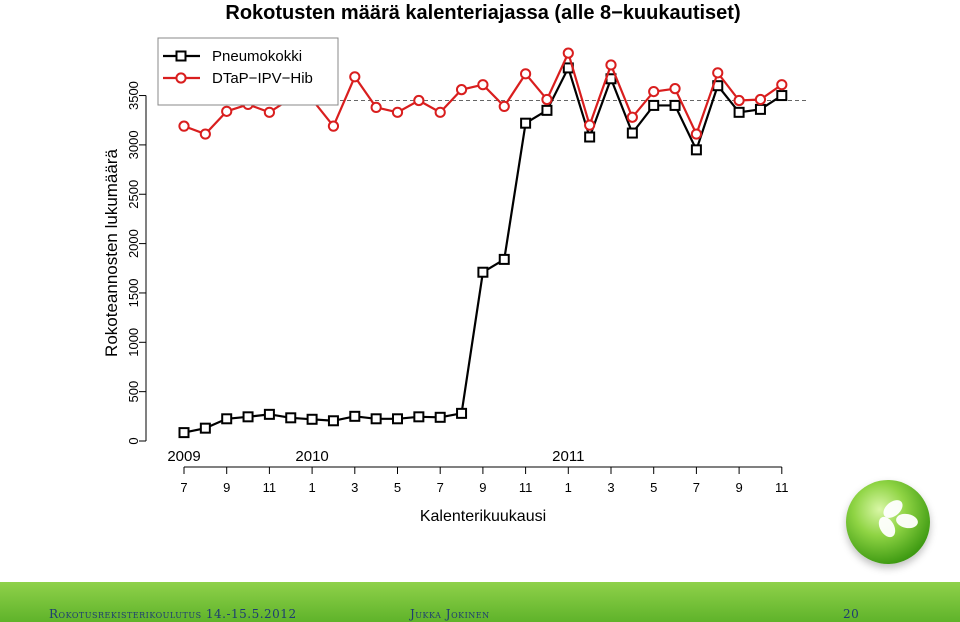 Image resolution: width=960 pixels, height=622 pixels. What do you see at coordinates (311, 456) in the screenshot?
I see `x-year-label: 2010` at bounding box center [311, 456].